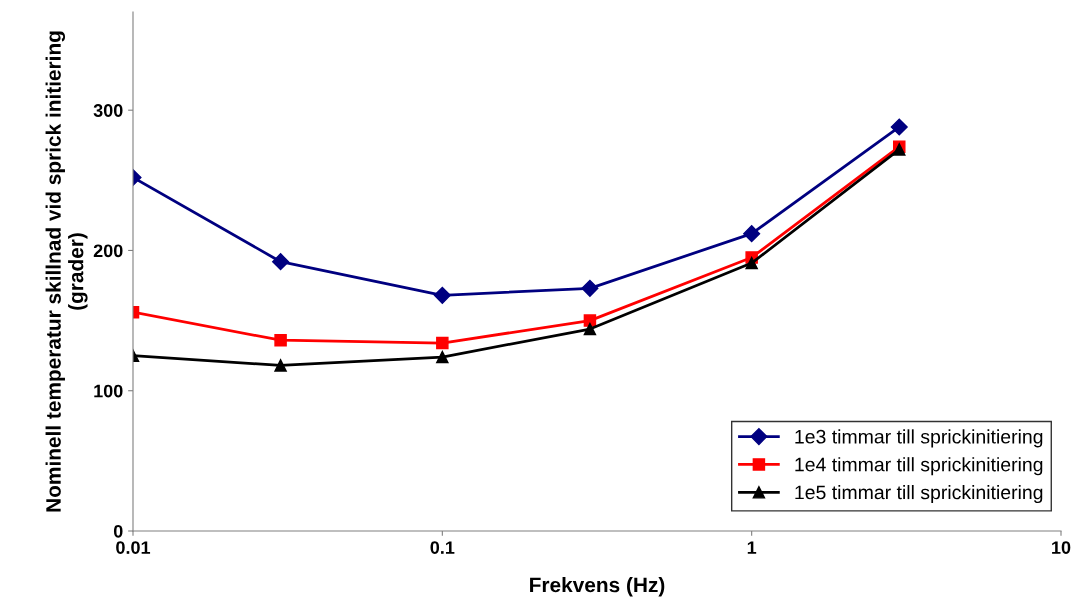 This screenshot has height=614, width=1076. What do you see at coordinates (108, 391) in the screenshot?
I see `y-tick-label: 100` at bounding box center [108, 391].